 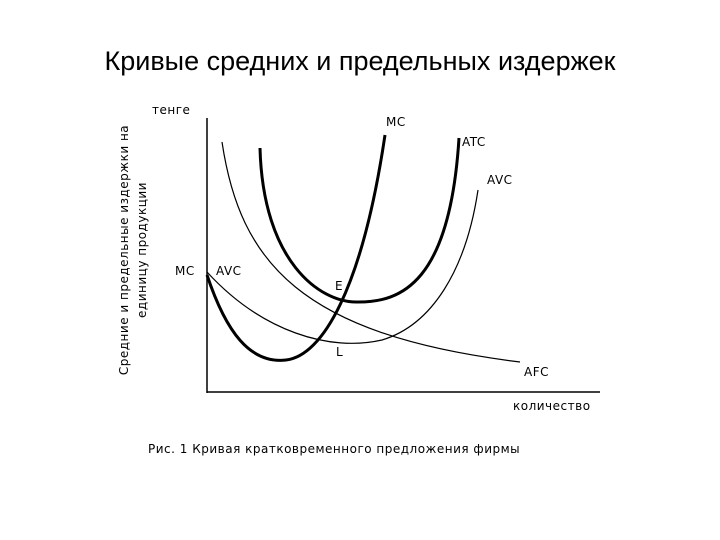 I want to click on mc-curve, so click(x=296, y=248).